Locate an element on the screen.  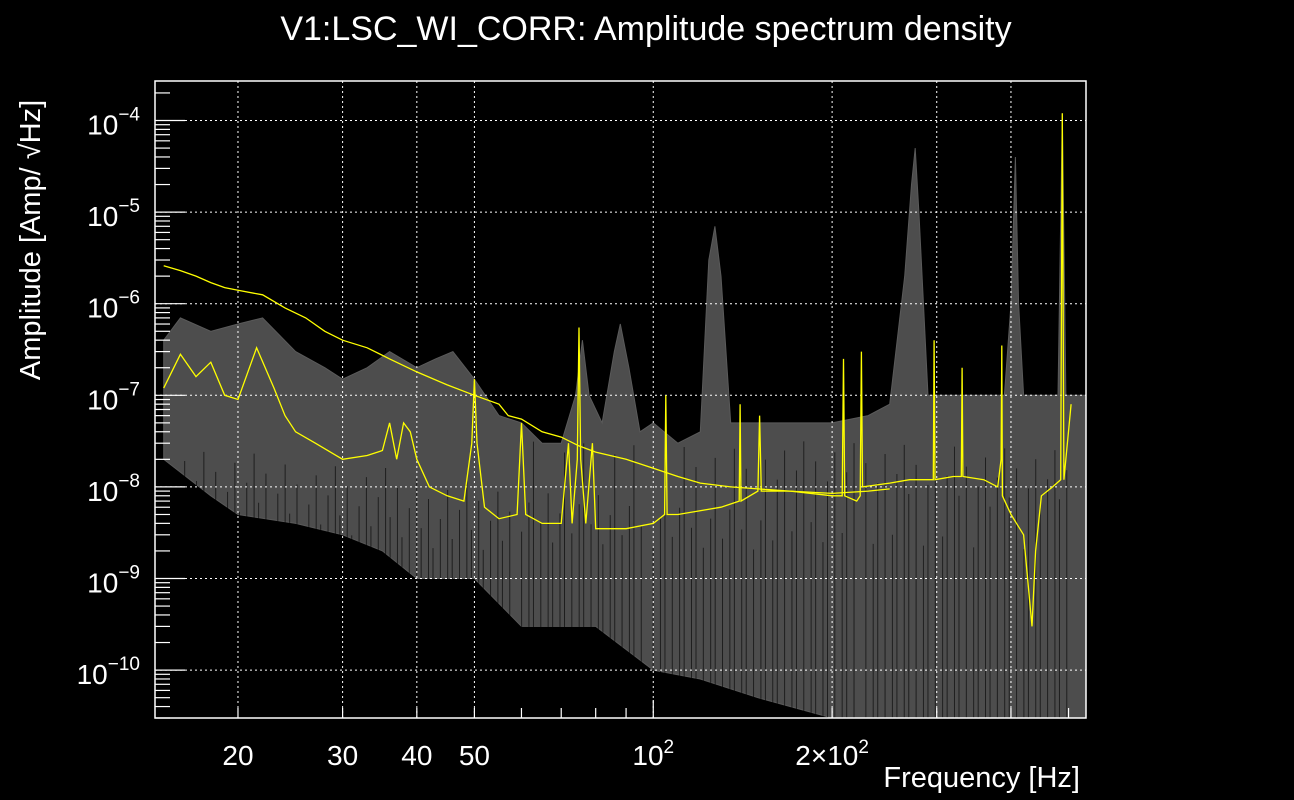
x-tick-label-base: 30 is located at coordinates (342, 755).